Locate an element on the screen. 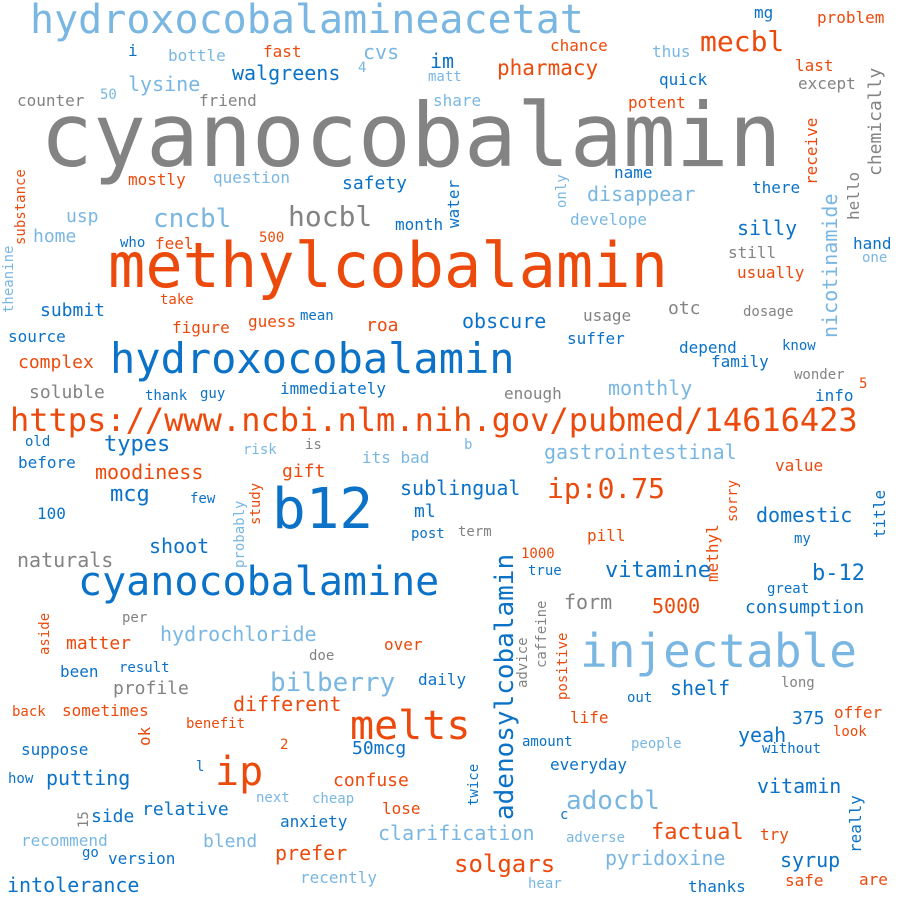 The width and height of the screenshot is (900, 900). word-substance: substance is located at coordinates (21, 207).